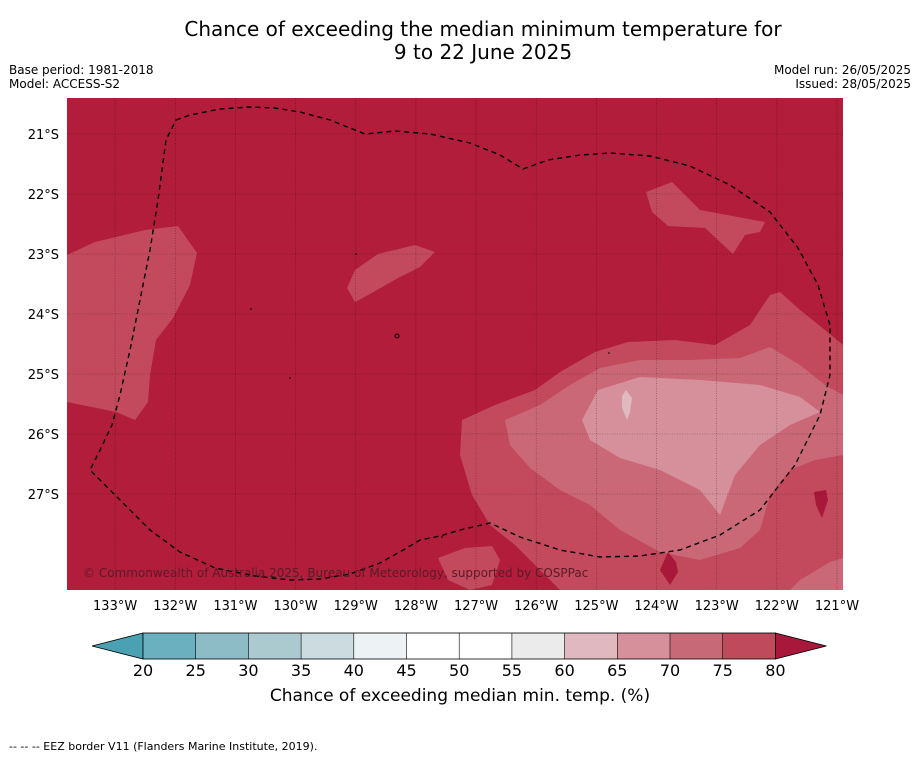 Image resolution: width=919 pixels, height=758 pixels. Describe the element at coordinates (65, 84) in the screenshot. I see `model-name: Model: ACCESS-S2` at that location.